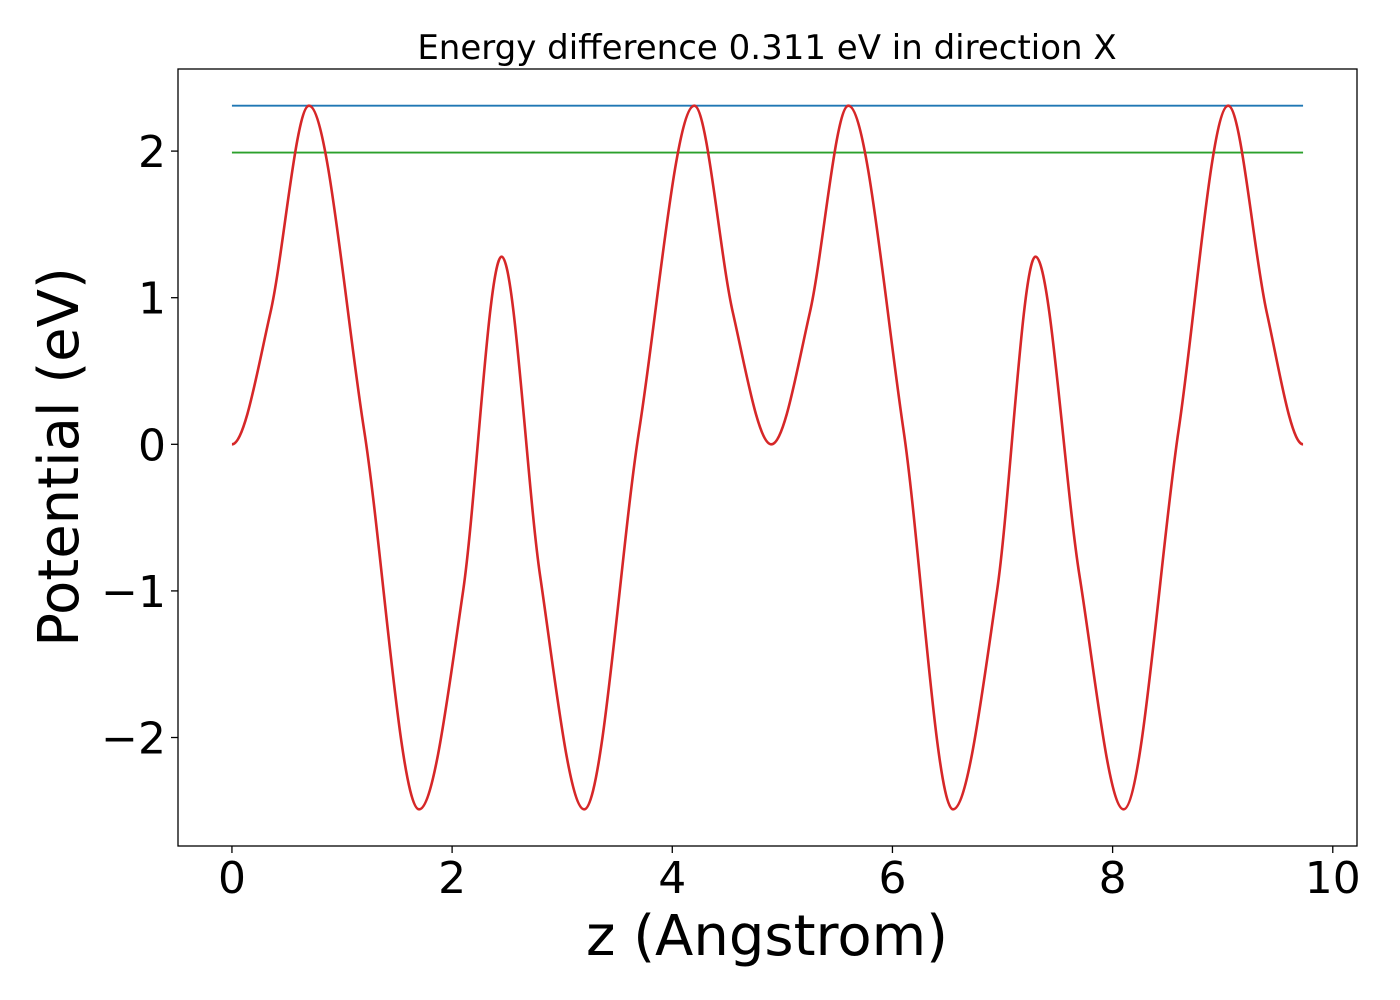 Image resolution: width=1400 pixels, height=1000 pixels. What do you see at coordinates (452, 878) in the screenshot?
I see `x-tick-label: 2` at bounding box center [452, 878].